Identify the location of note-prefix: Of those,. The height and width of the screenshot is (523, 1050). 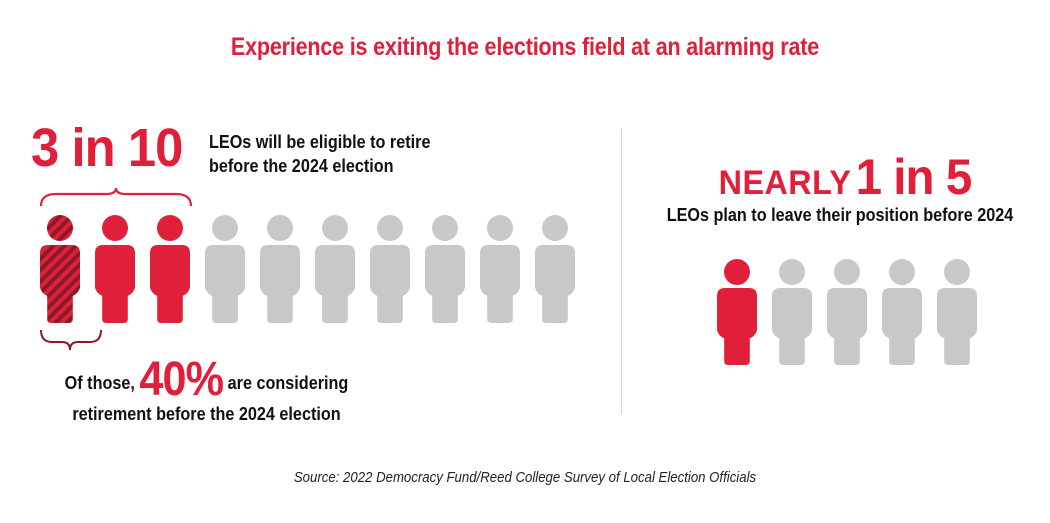
(102, 383).